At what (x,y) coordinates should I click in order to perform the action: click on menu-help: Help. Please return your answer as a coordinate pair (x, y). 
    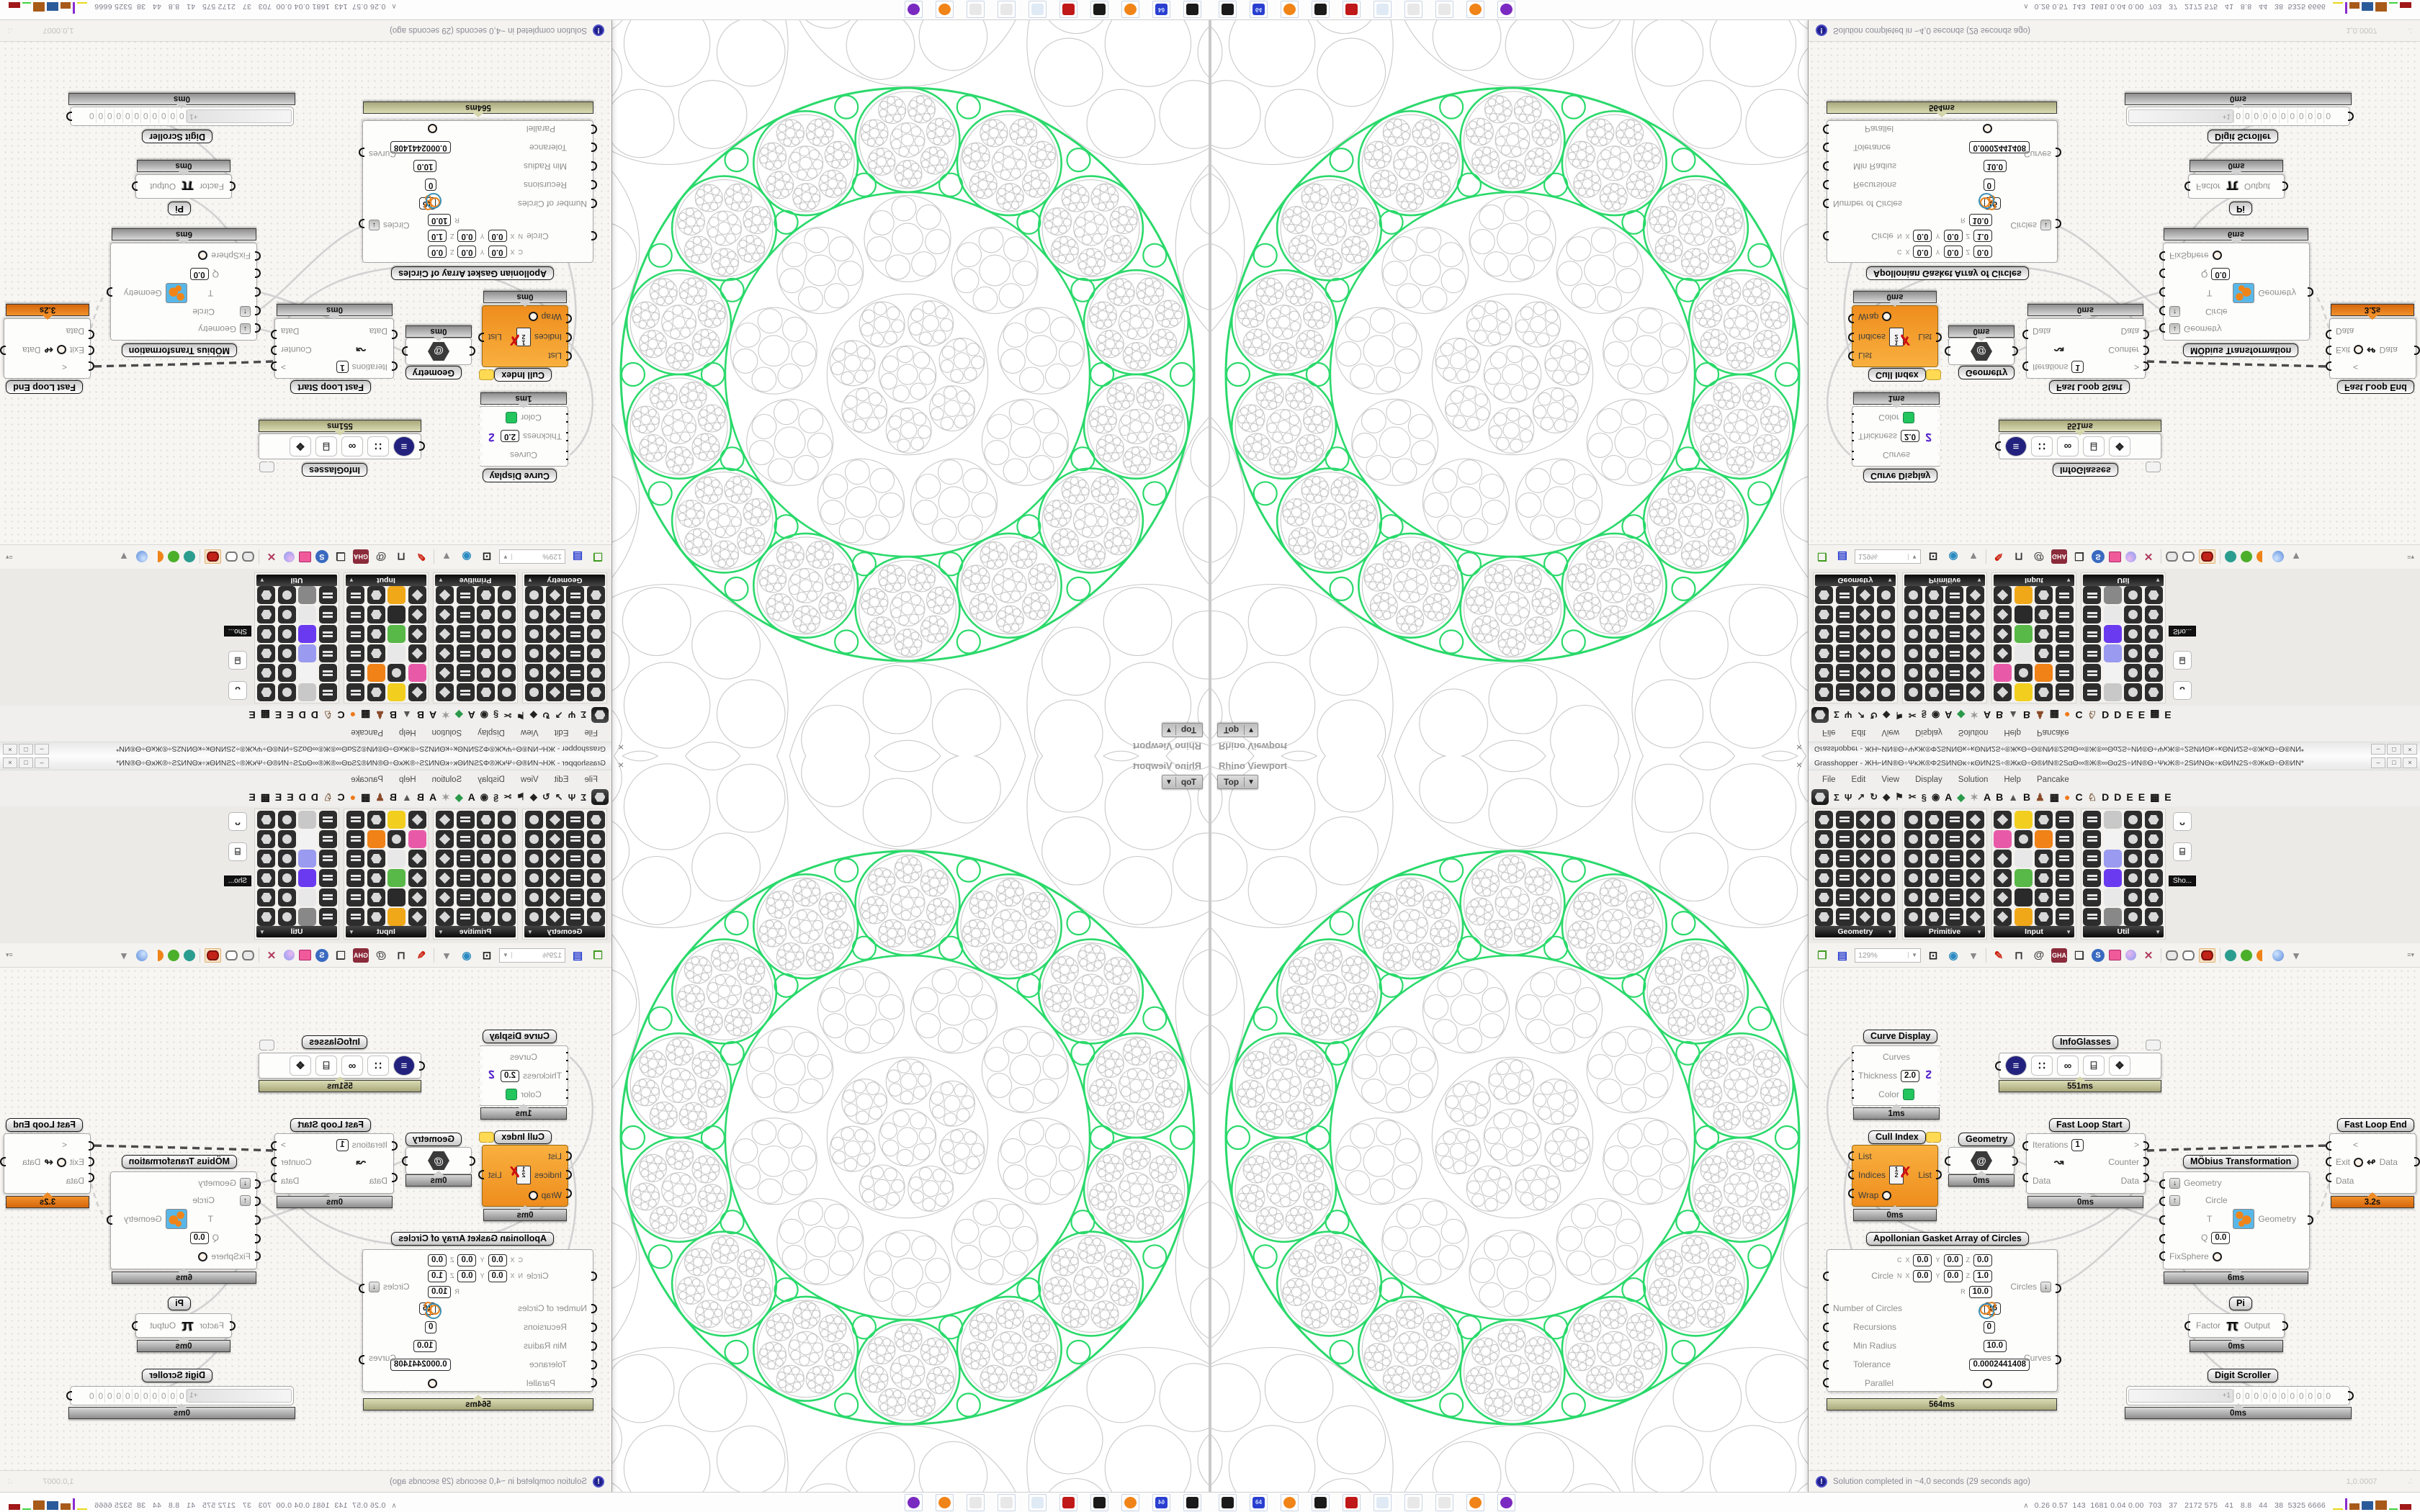
    Looking at the image, I should click on (2013, 732).